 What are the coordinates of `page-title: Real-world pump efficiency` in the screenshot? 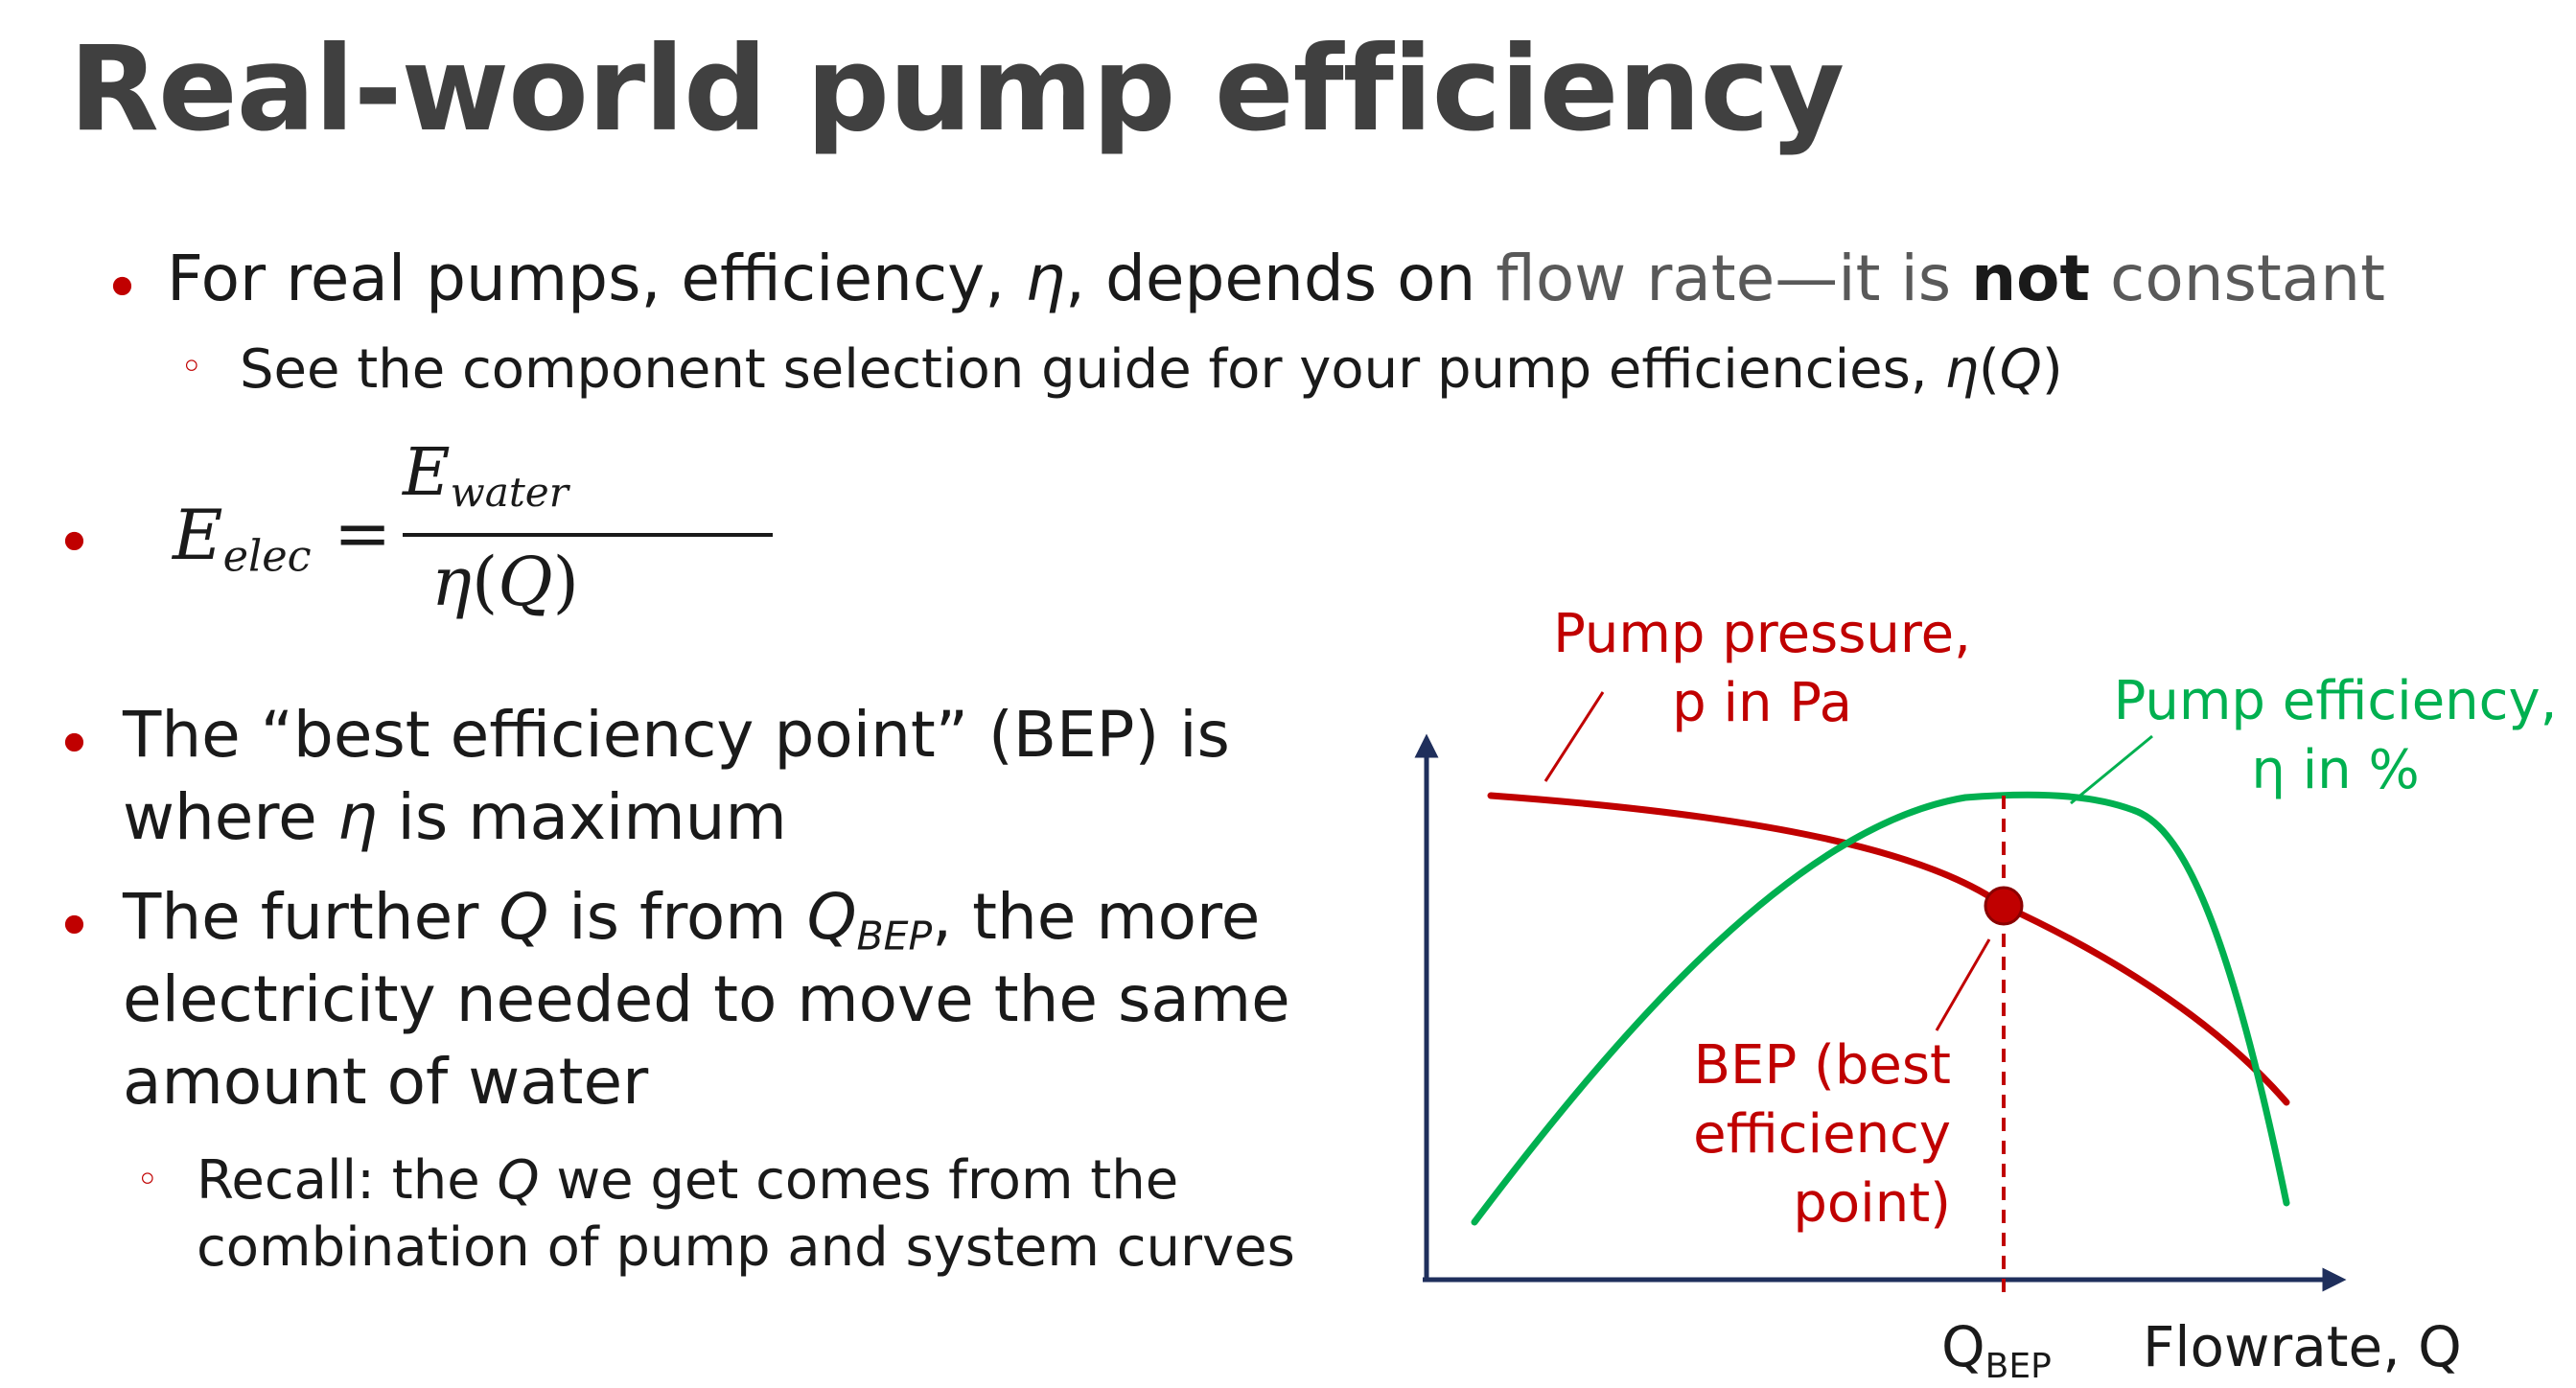 It's located at (957, 89).